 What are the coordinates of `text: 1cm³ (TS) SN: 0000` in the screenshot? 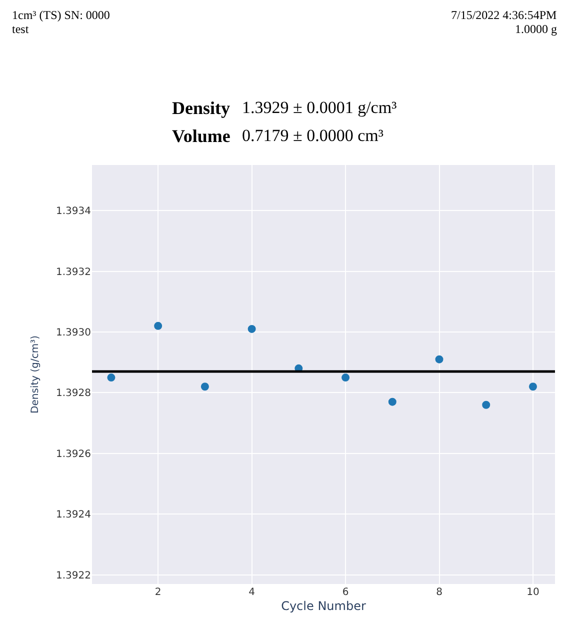 It's located at (61, 15).